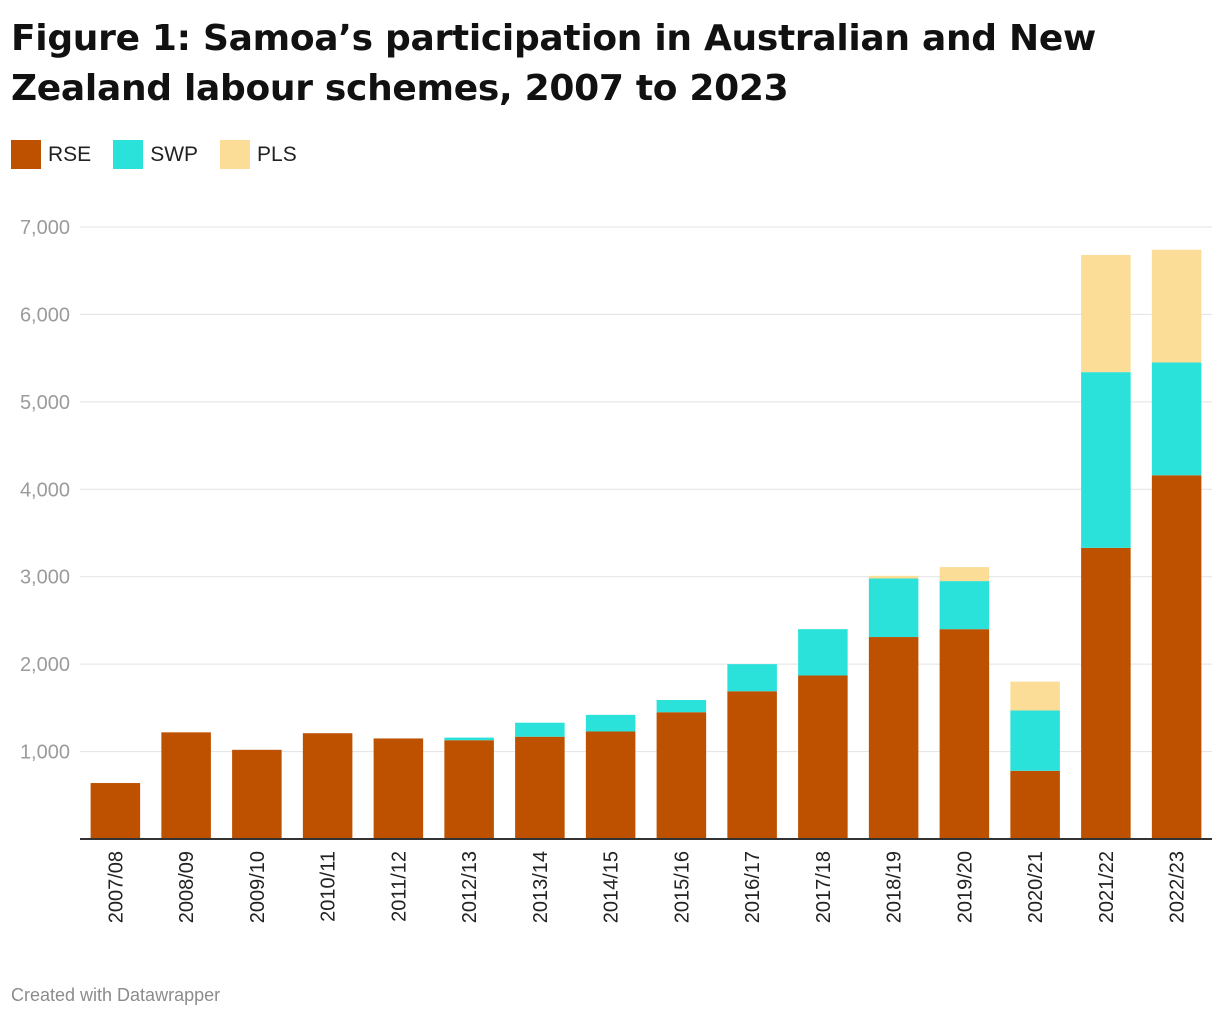  What do you see at coordinates (612, 887) in the screenshot?
I see `x-tick-label: 2014/15` at bounding box center [612, 887].